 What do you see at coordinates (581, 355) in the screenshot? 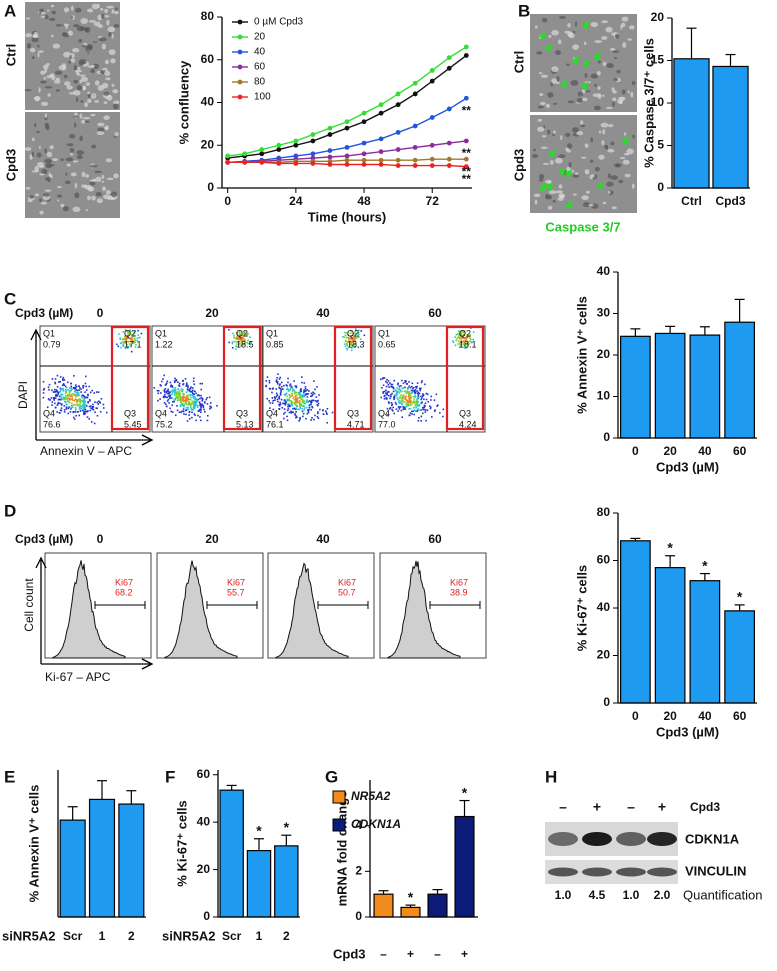
I see `y-axis-title: % Annexin V⁺ cells` at bounding box center [581, 355].